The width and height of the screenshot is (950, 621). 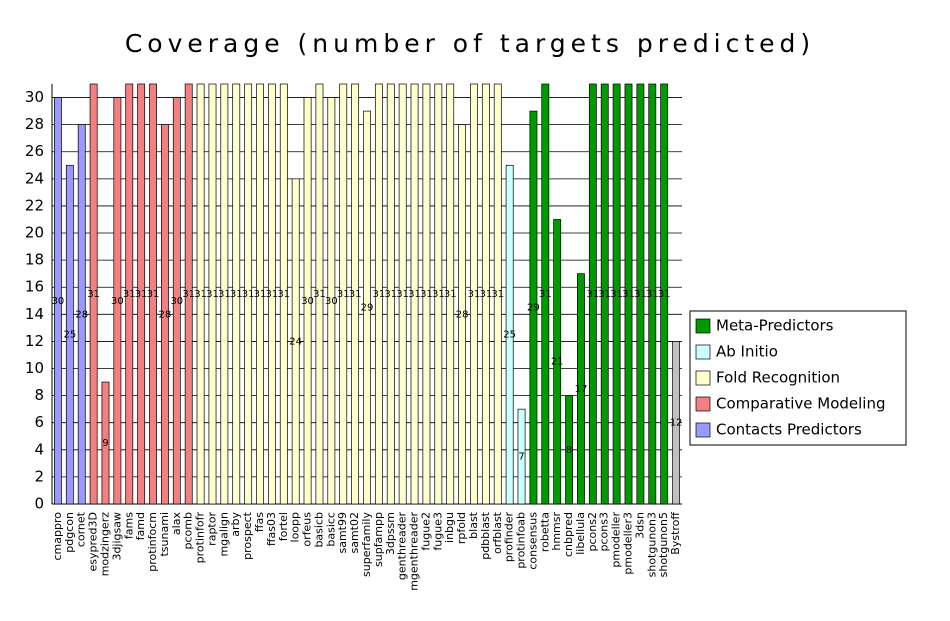 What do you see at coordinates (663, 544) in the screenshot?
I see `x-tick-label: shotgunon5` at bounding box center [663, 544].